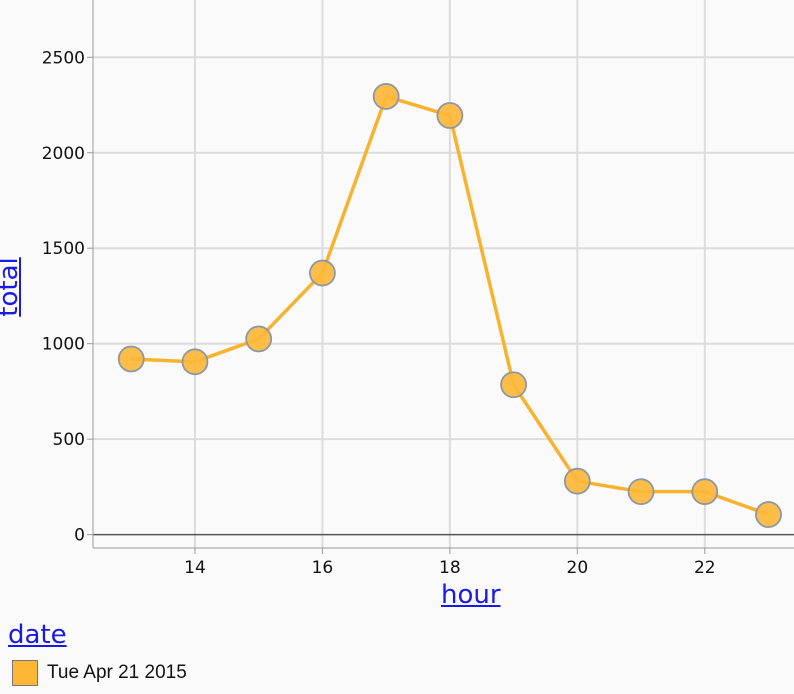  What do you see at coordinates (63, 58) in the screenshot?
I see `y-tick-label: 2500` at bounding box center [63, 58].